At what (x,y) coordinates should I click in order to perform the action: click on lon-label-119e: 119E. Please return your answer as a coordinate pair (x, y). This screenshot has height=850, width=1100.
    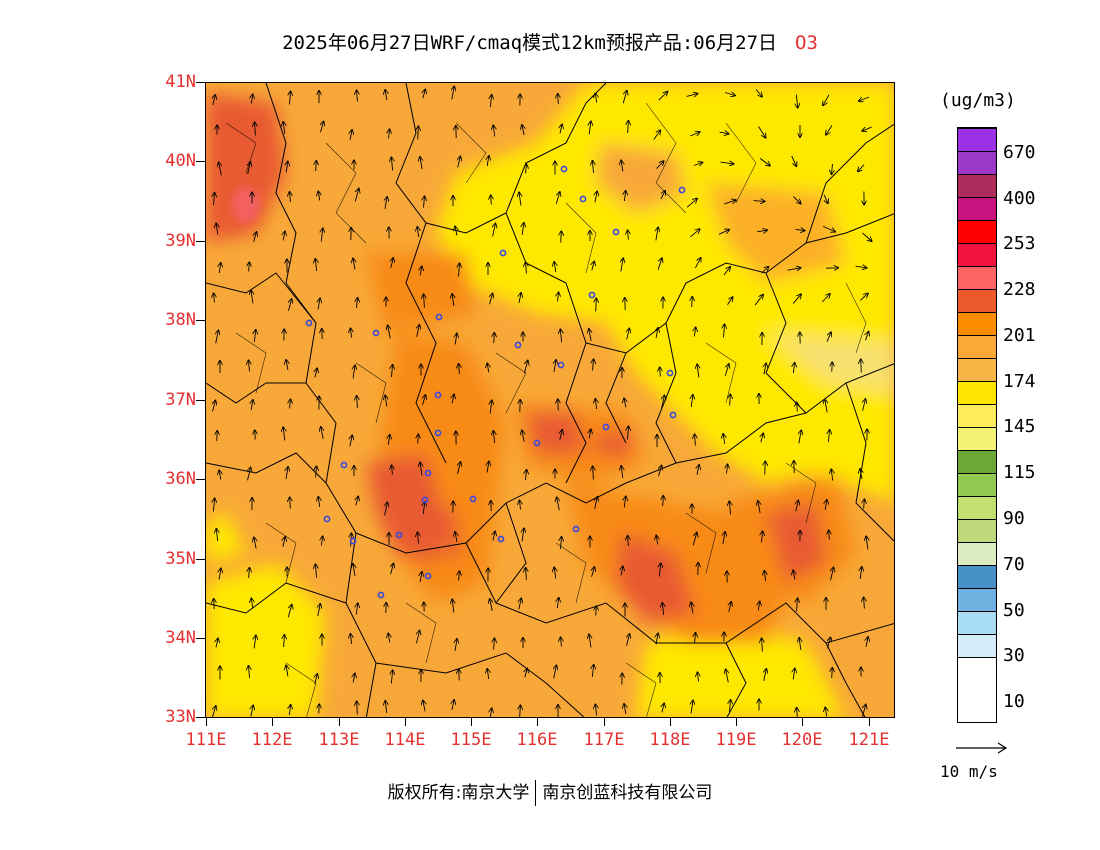
    Looking at the image, I should click on (736, 740).